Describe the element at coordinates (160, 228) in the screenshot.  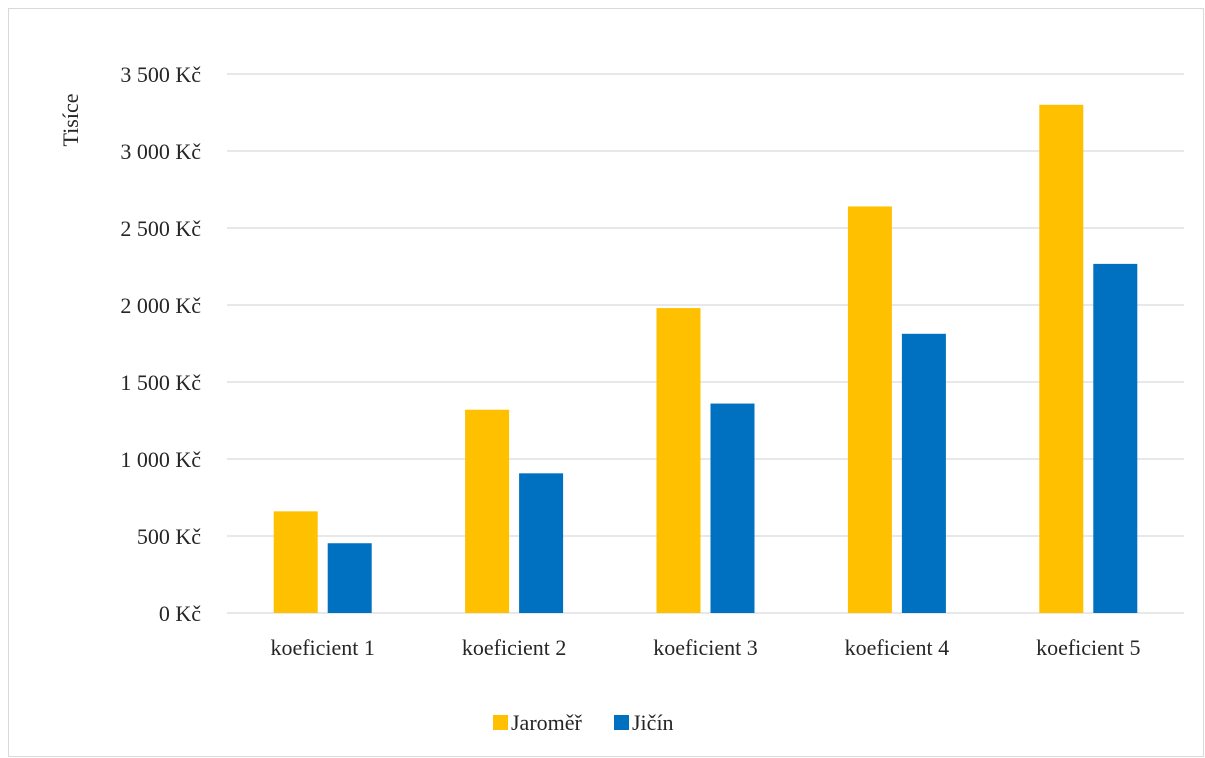
I see `y-tick-label: 2 500 Kč` at that location.